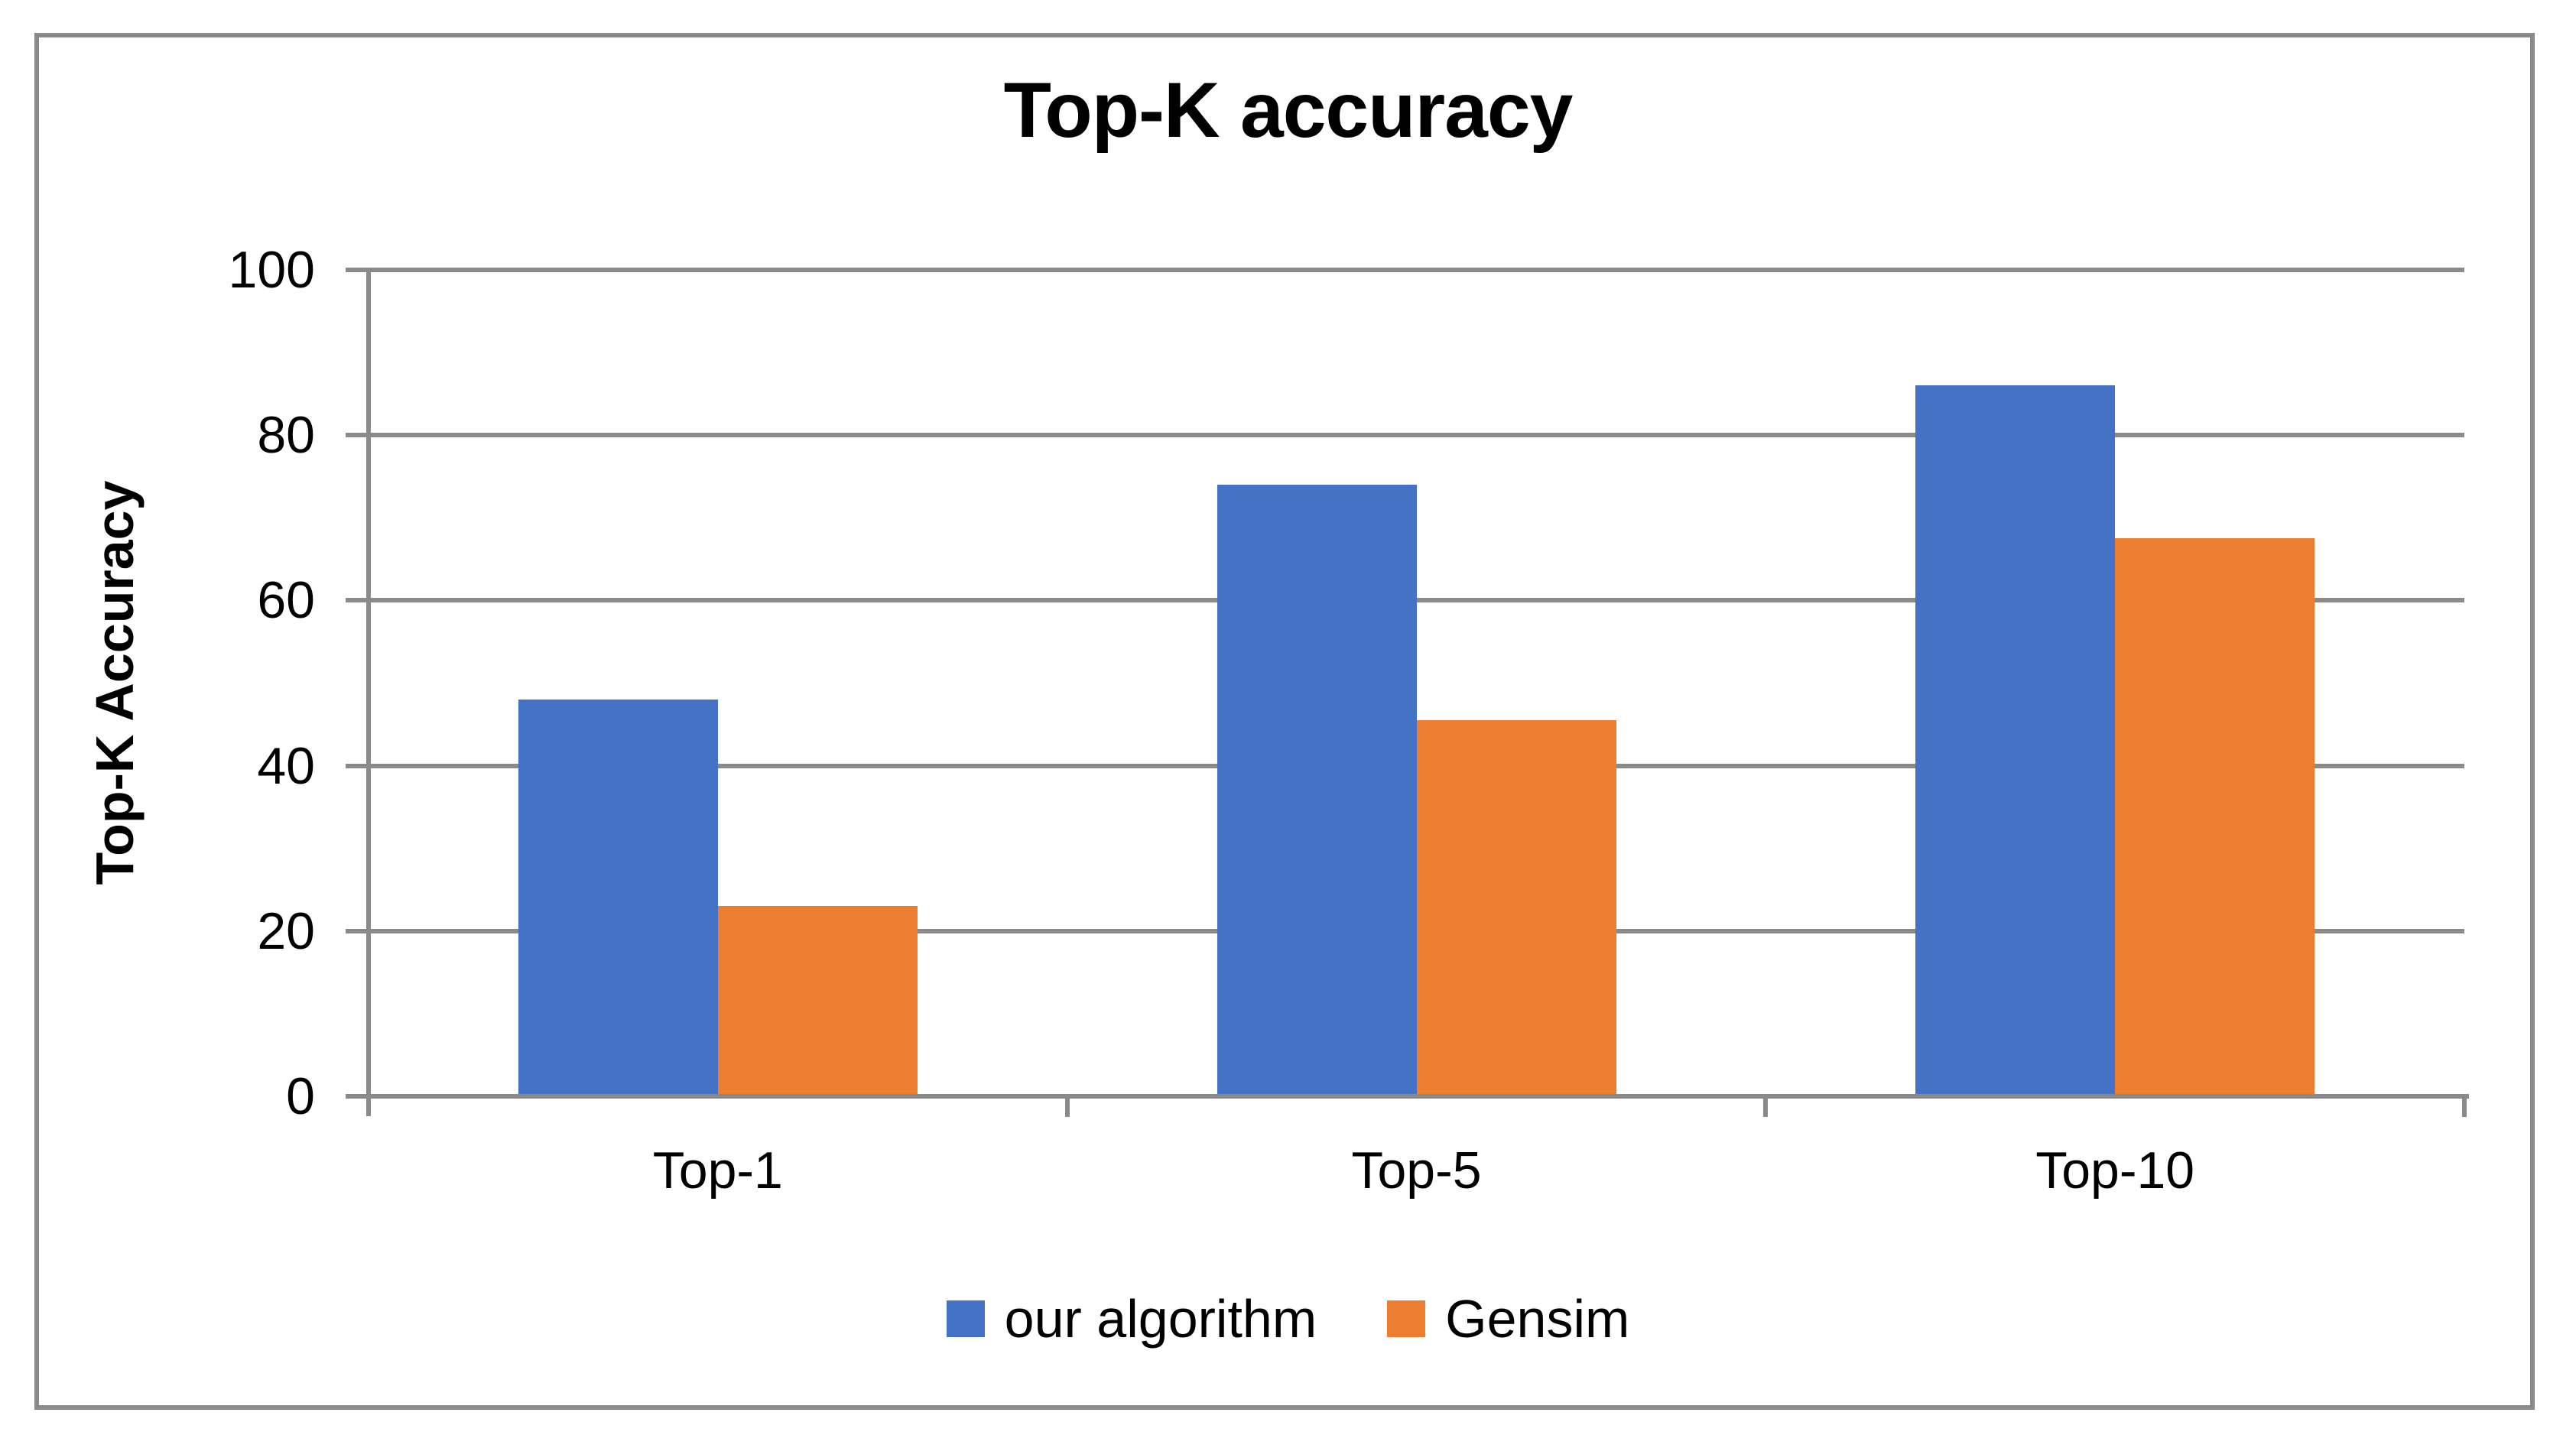 This screenshot has width=2576, height=1448. Describe the element at coordinates (2115, 1171) in the screenshot. I see `x-axis-label-top-10: Top-10` at that location.